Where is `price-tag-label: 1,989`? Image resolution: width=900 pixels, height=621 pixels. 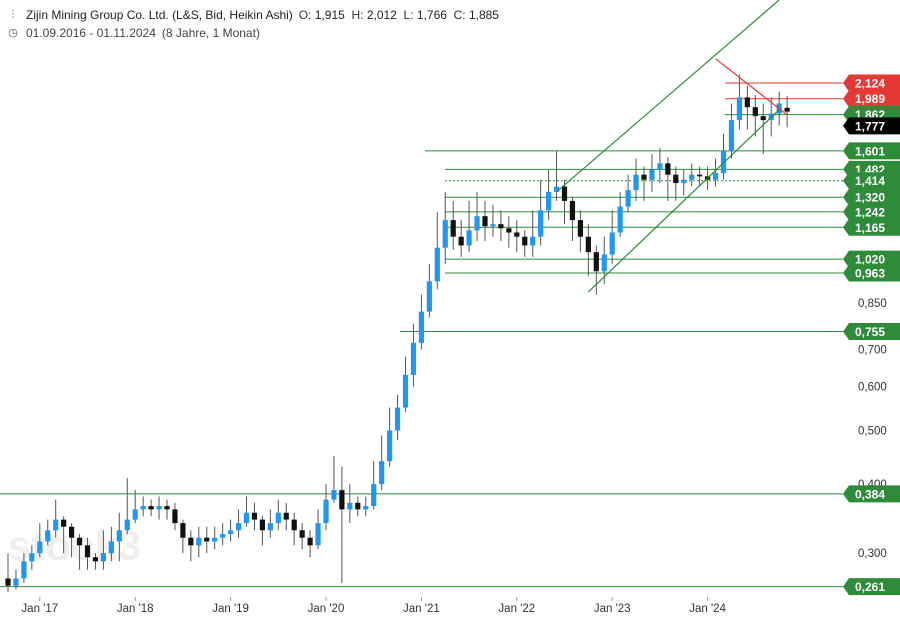 price-tag-label: 1,989 is located at coordinates (870, 99).